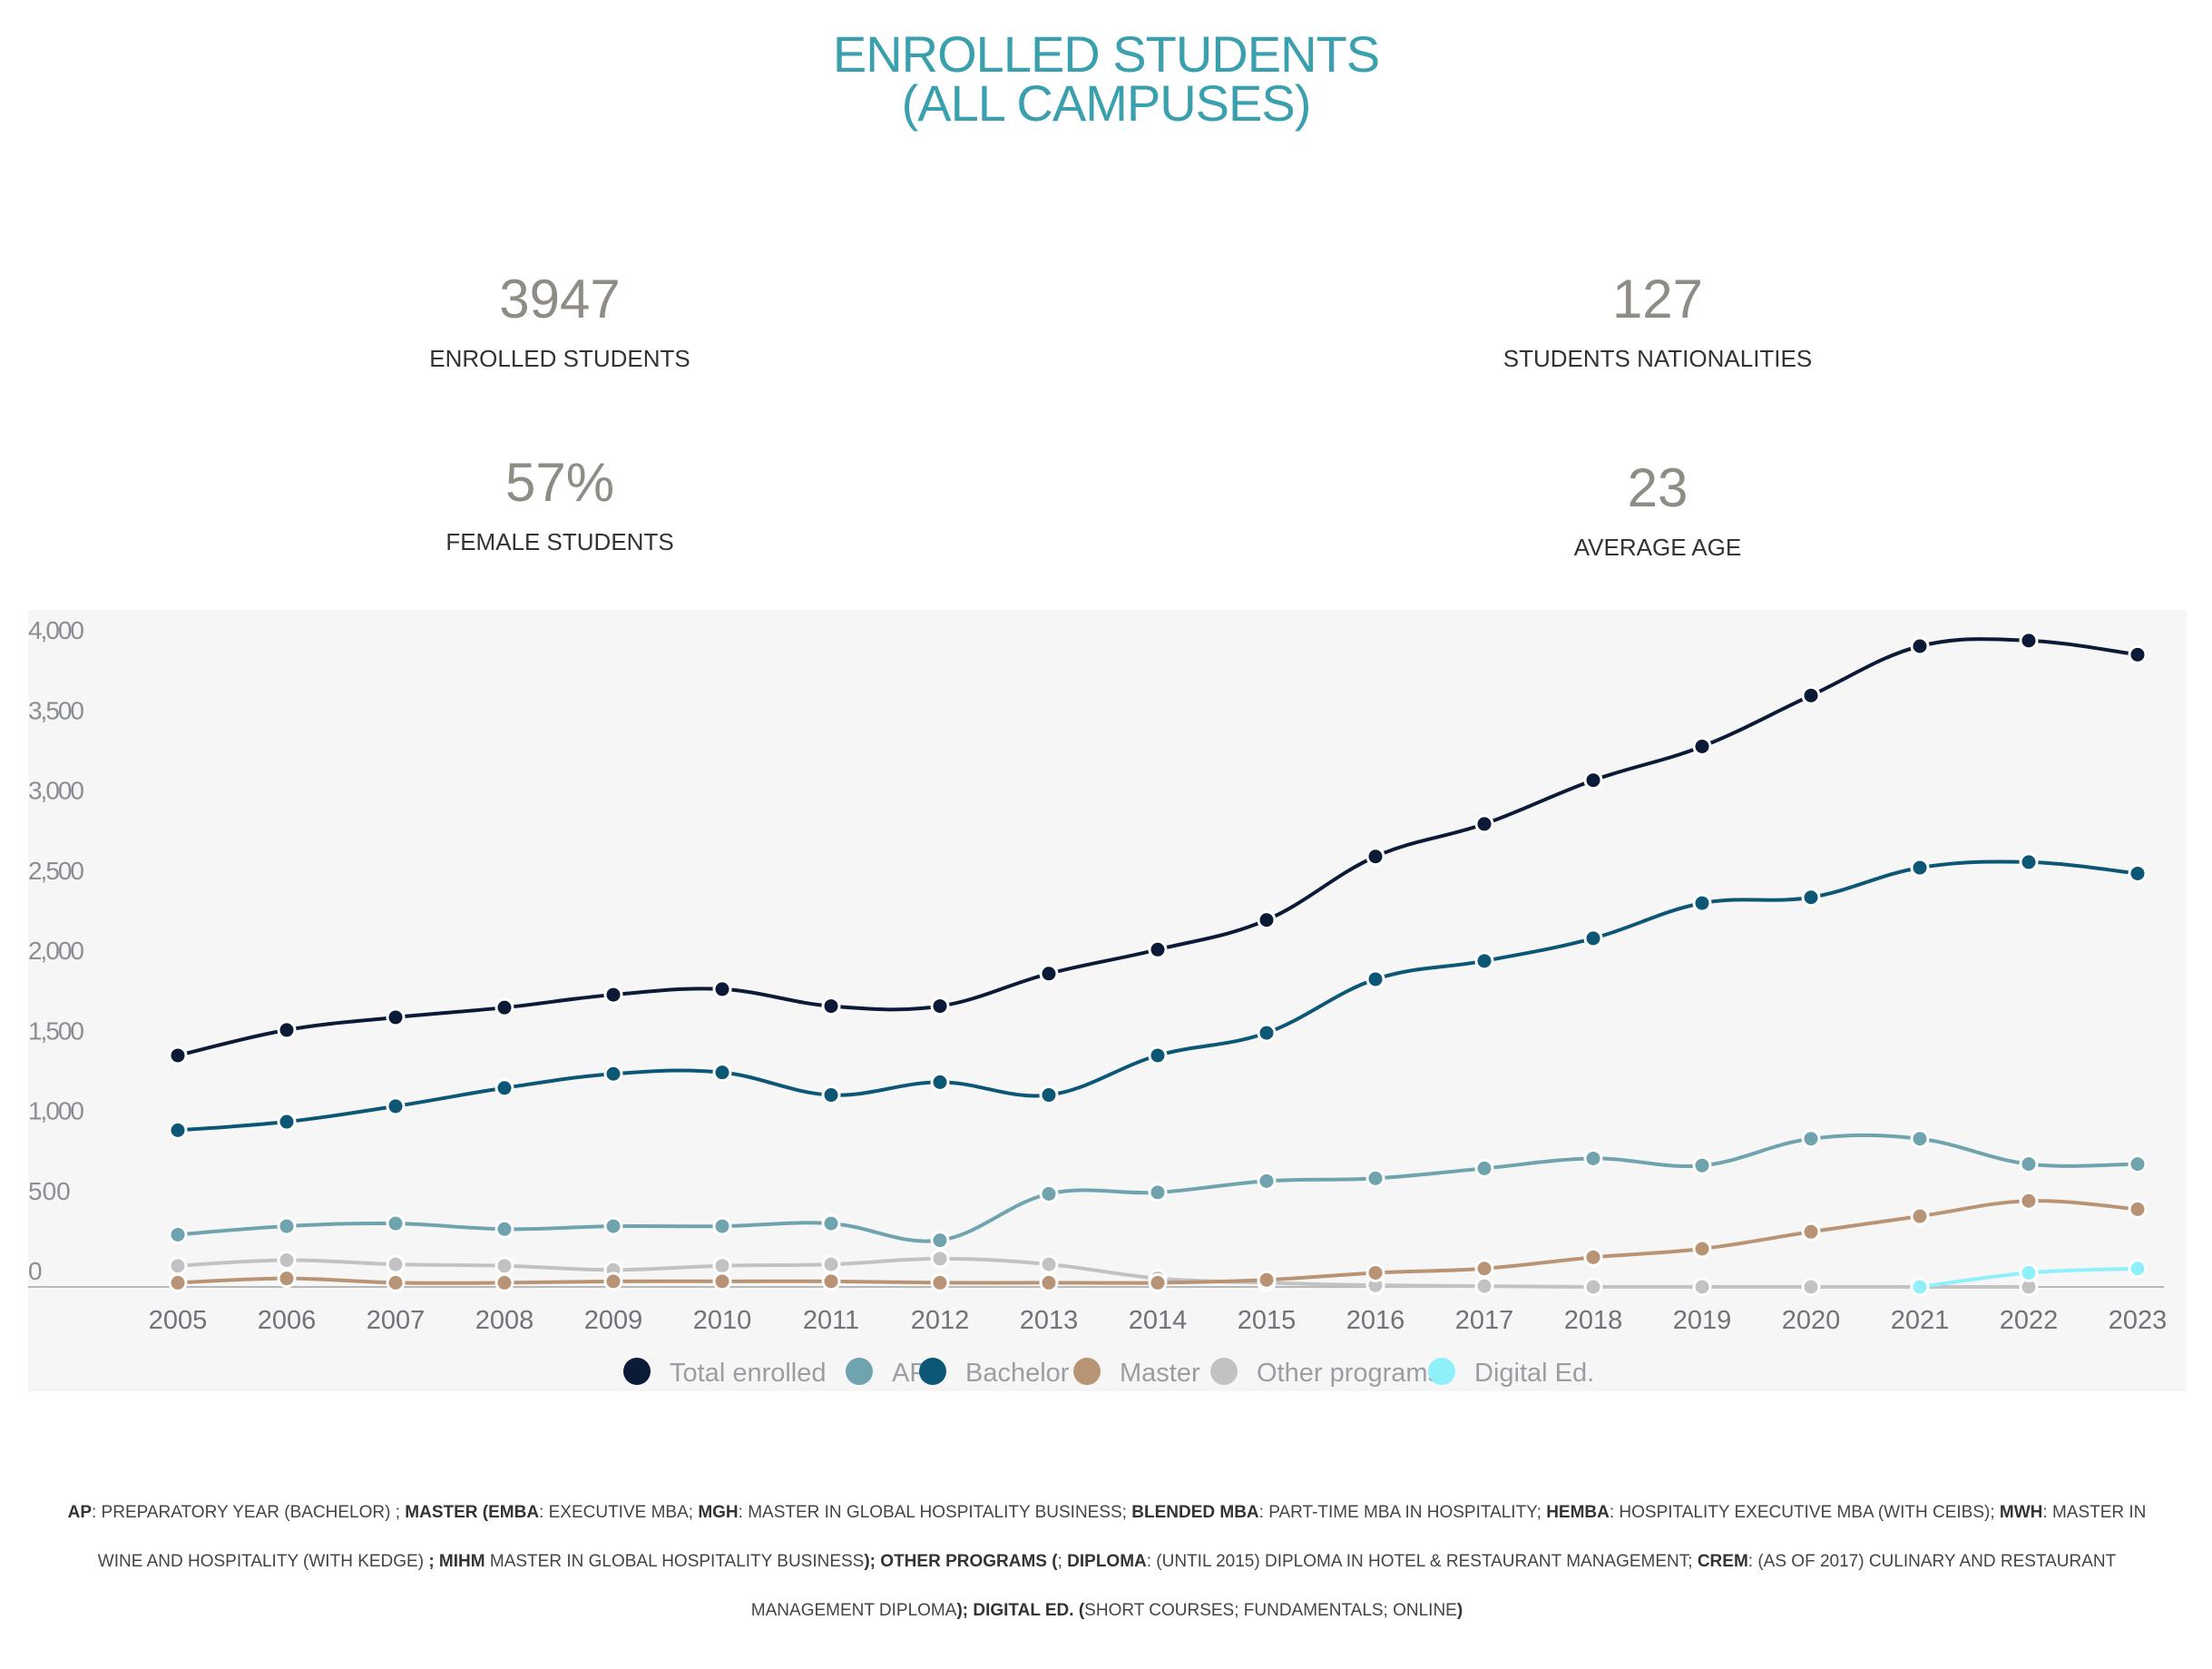  What do you see at coordinates (725, 1373) in the screenshot?
I see `legend-item: Total enrolled` at bounding box center [725, 1373].